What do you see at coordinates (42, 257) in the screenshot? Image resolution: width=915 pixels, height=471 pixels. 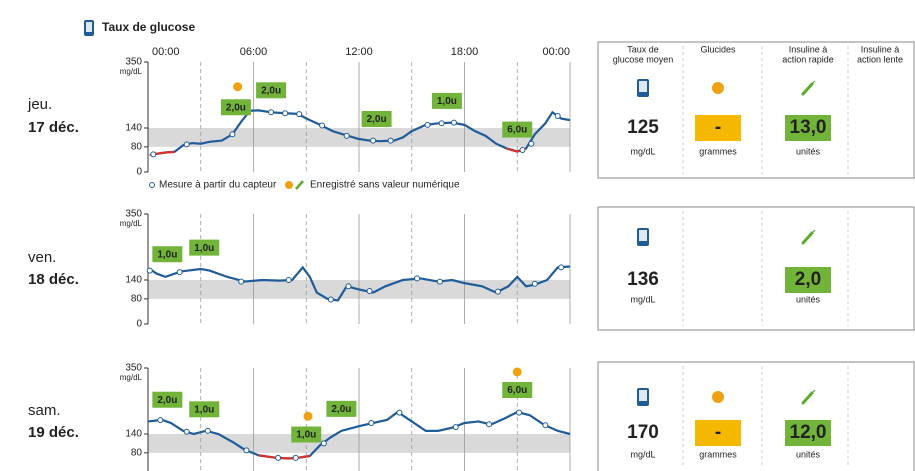 I see `day-weekday: ven.` at bounding box center [42, 257].